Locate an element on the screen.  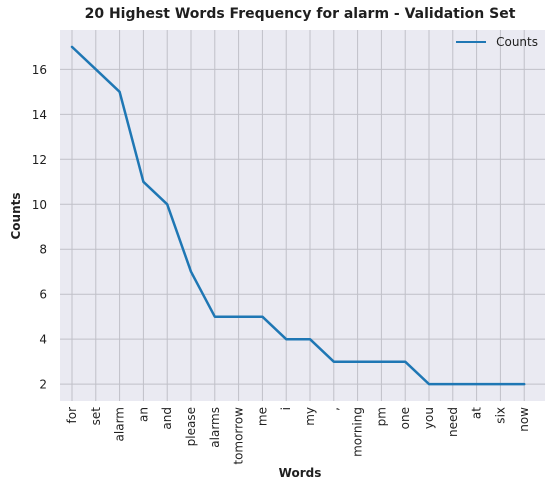
x-tick-label: for is located at coordinates (72, 415).